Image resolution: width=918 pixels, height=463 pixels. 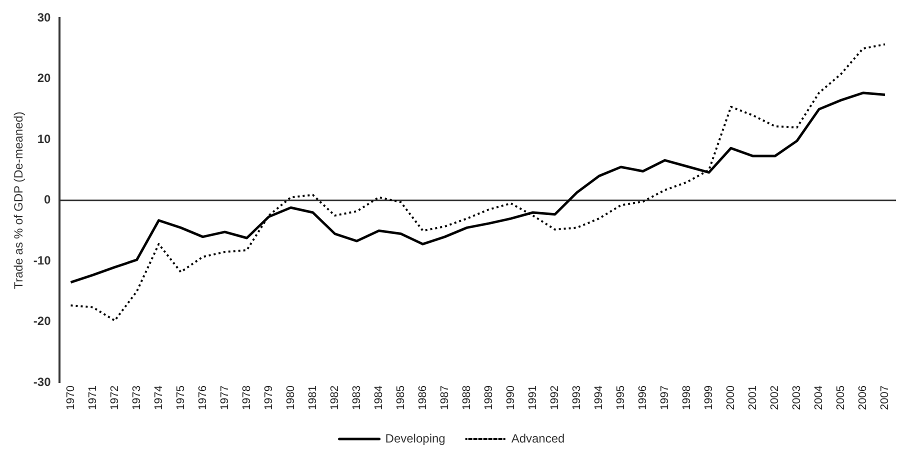 I want to click on x-tick-label: 1996, so click(x=642, y=398).